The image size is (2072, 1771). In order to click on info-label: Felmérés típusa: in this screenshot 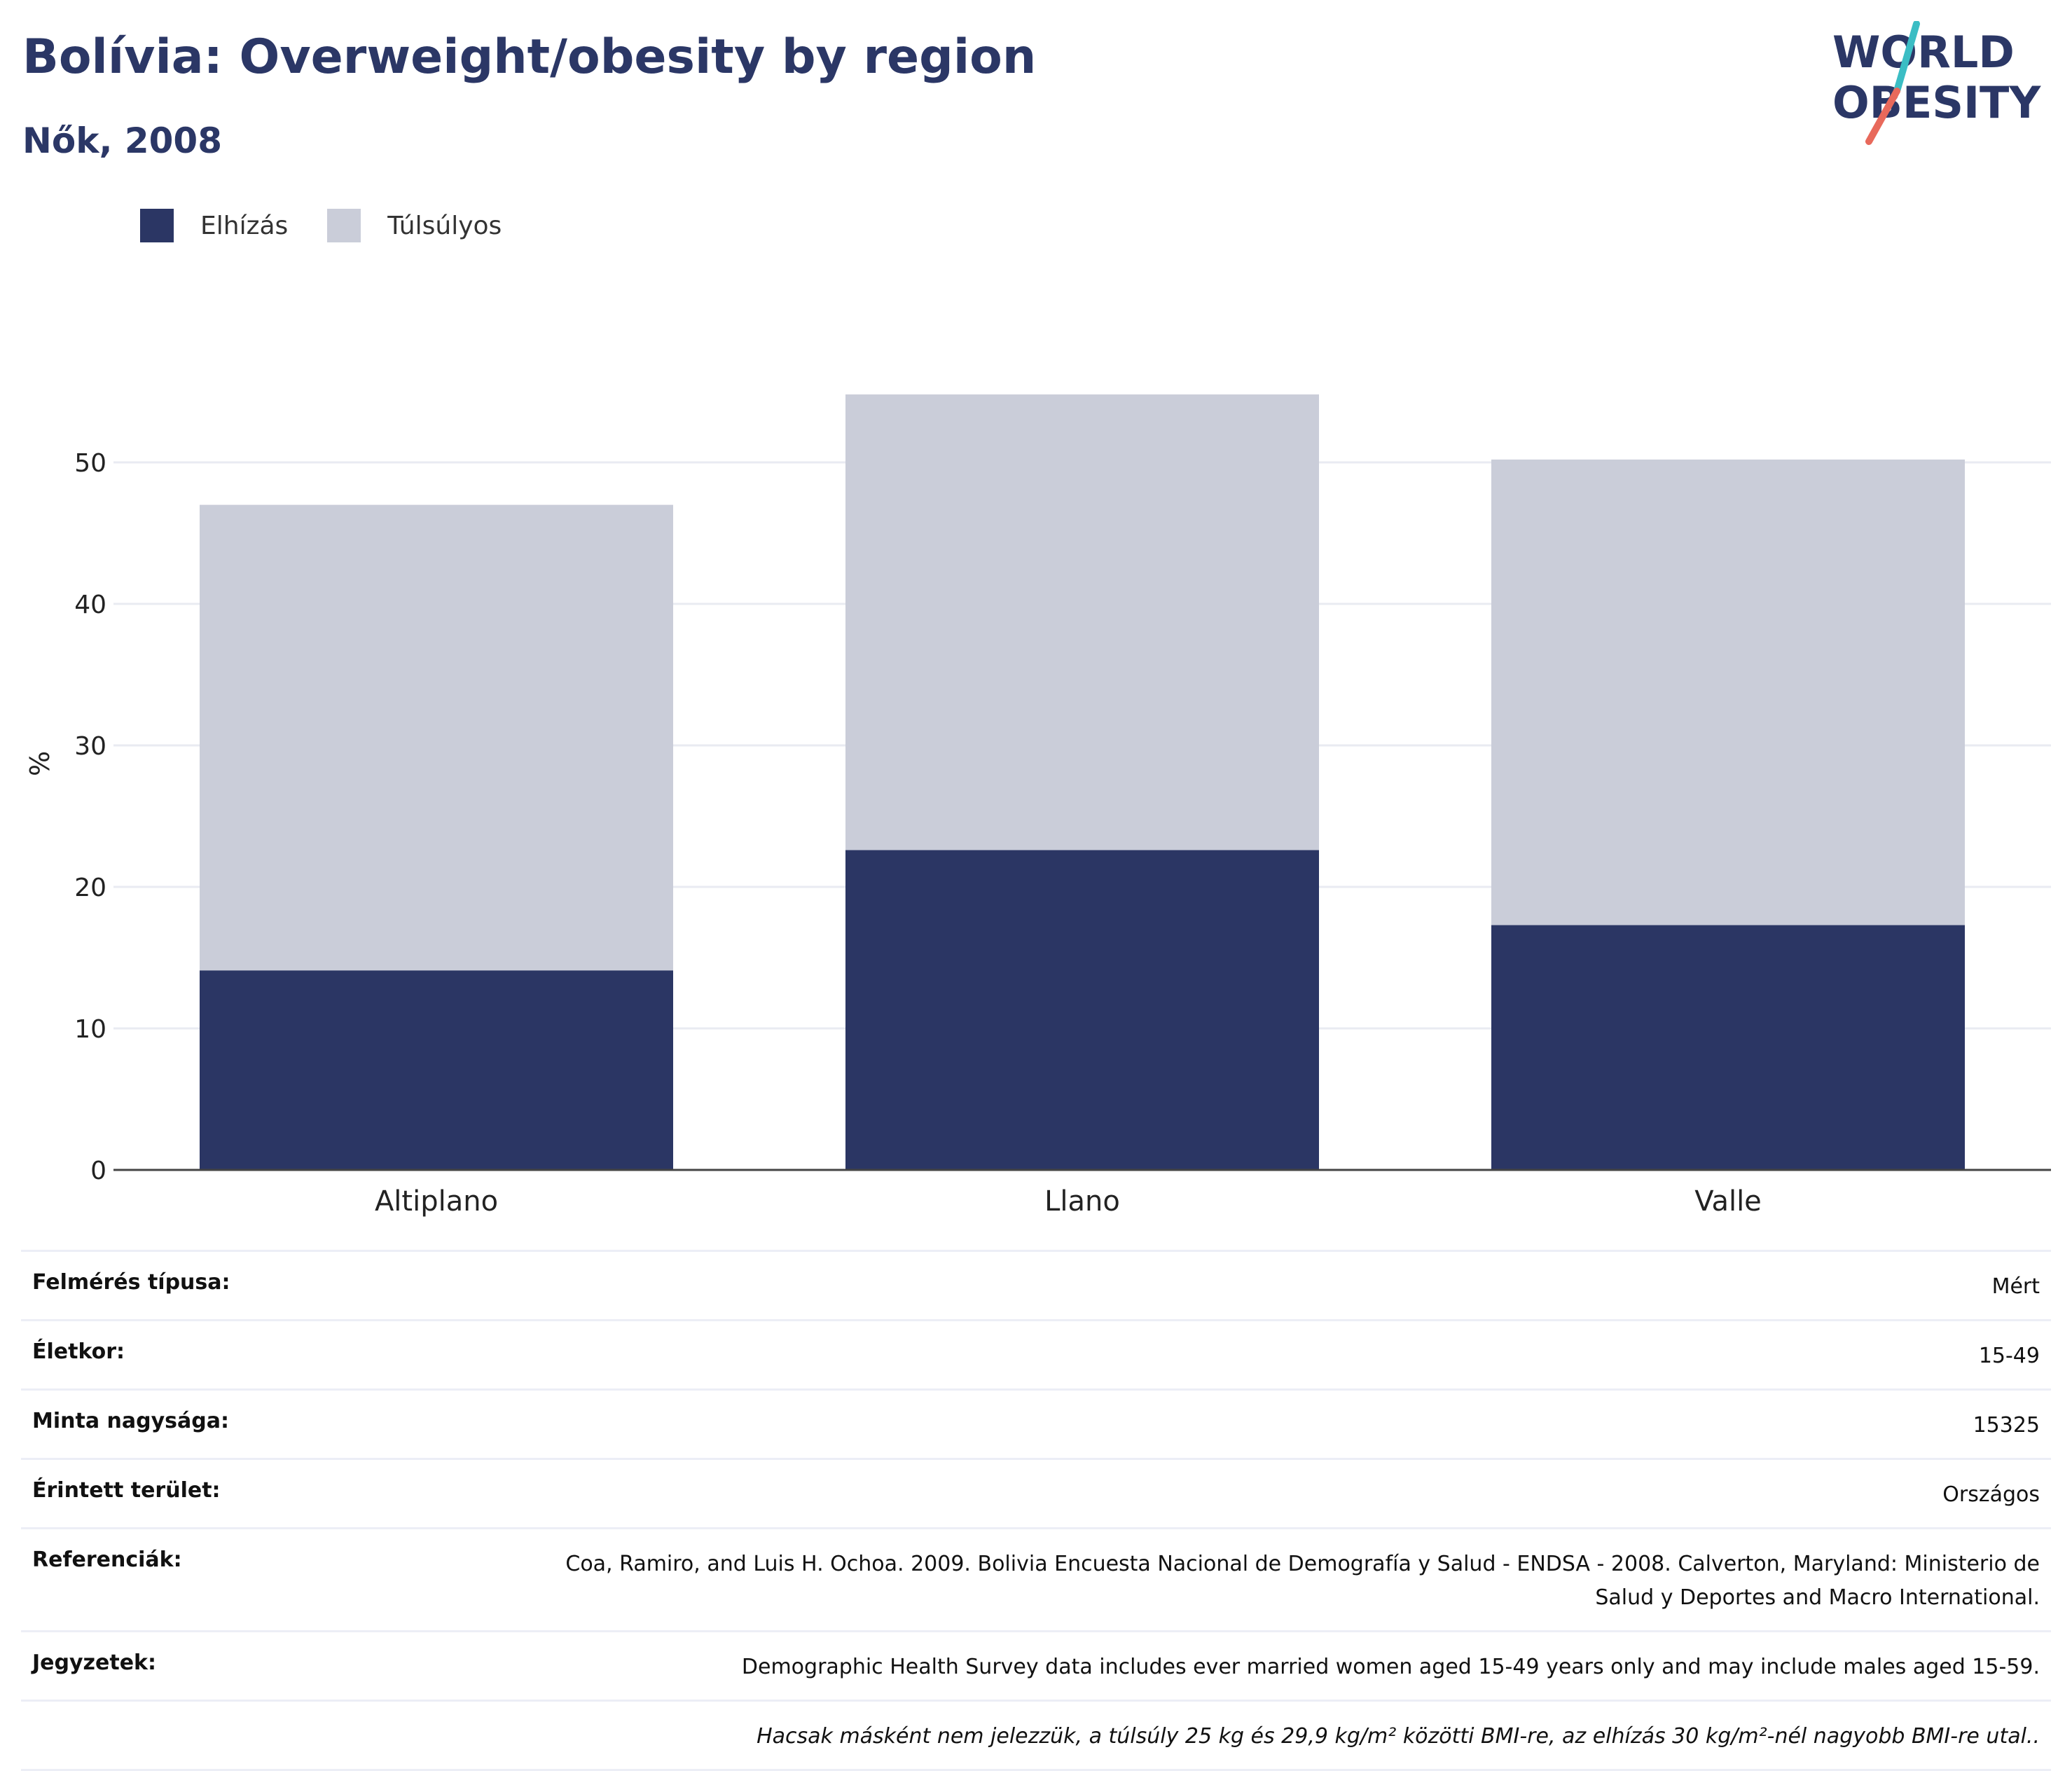, I will do `click(131, 1282)`.